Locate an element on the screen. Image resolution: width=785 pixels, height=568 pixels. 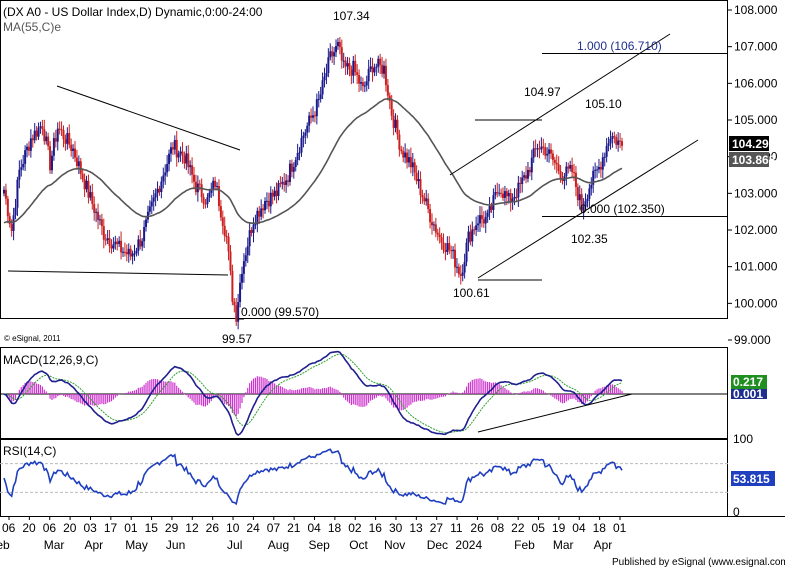
price-tick-label: 105.000 is located at coordinates (756, 120).